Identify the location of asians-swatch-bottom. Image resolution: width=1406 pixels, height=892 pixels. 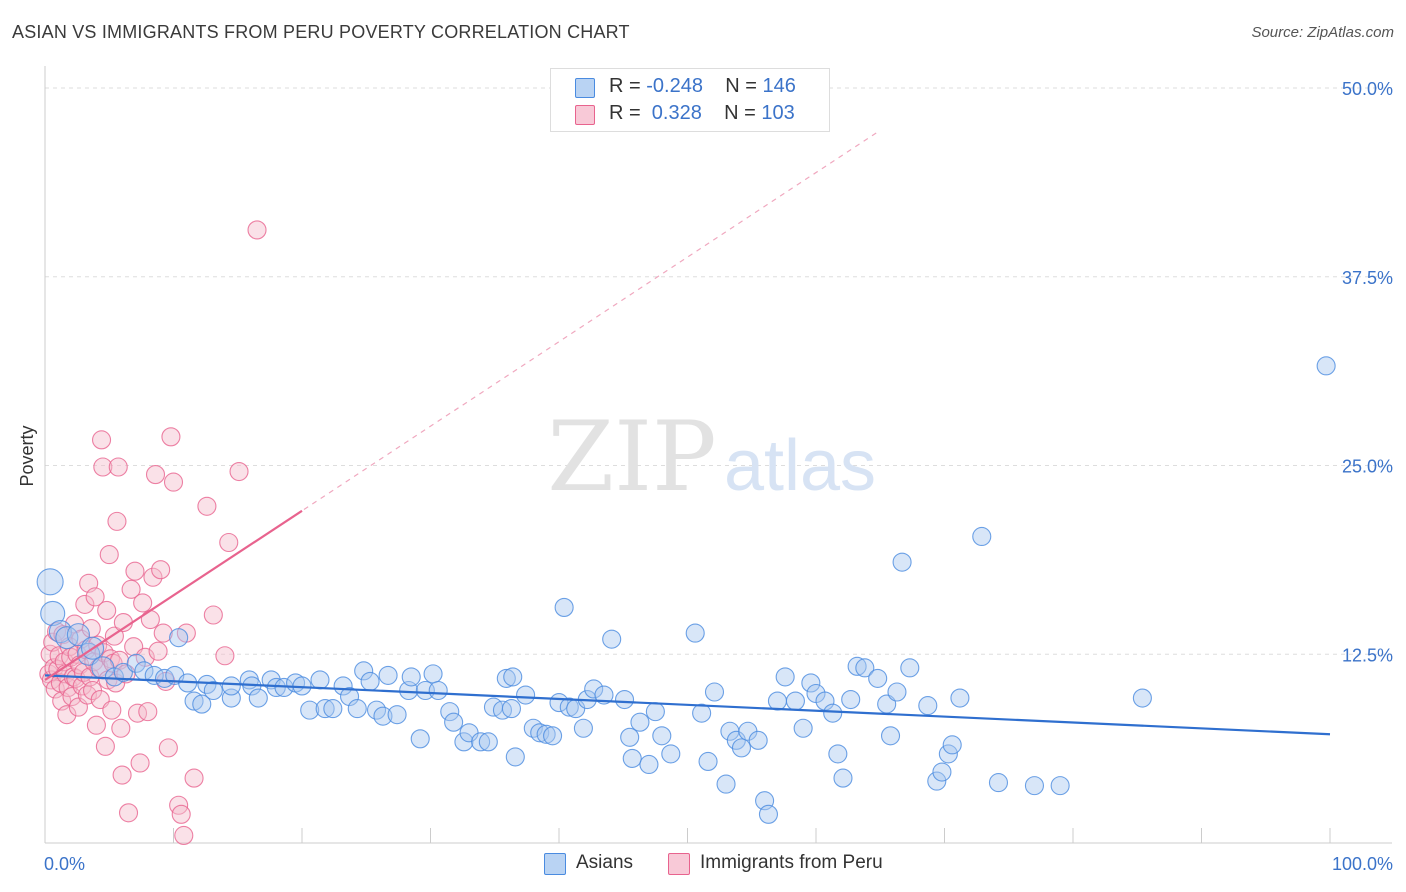
(555, 864).